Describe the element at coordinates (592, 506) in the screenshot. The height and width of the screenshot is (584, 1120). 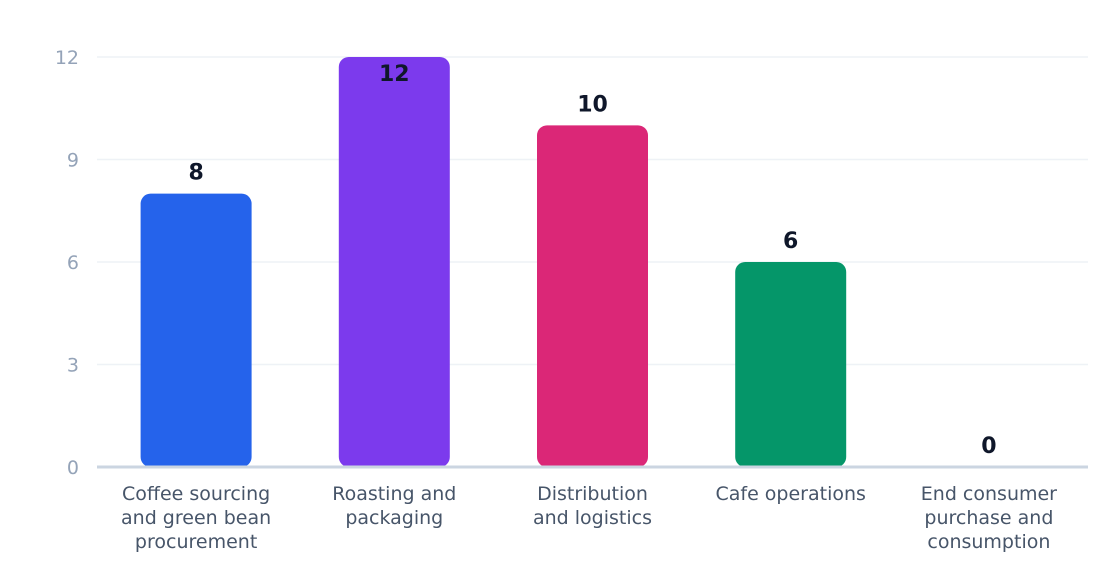
I see `x-category-label: Distribution and logistics` at that location.